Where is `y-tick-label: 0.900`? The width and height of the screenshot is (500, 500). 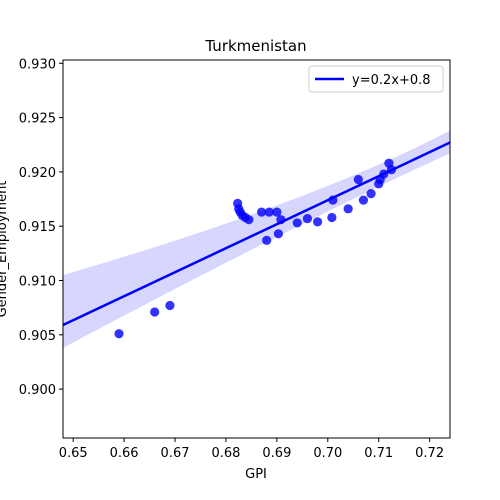
y-tick-label: 0.900 is located at coordinates (37, 390).